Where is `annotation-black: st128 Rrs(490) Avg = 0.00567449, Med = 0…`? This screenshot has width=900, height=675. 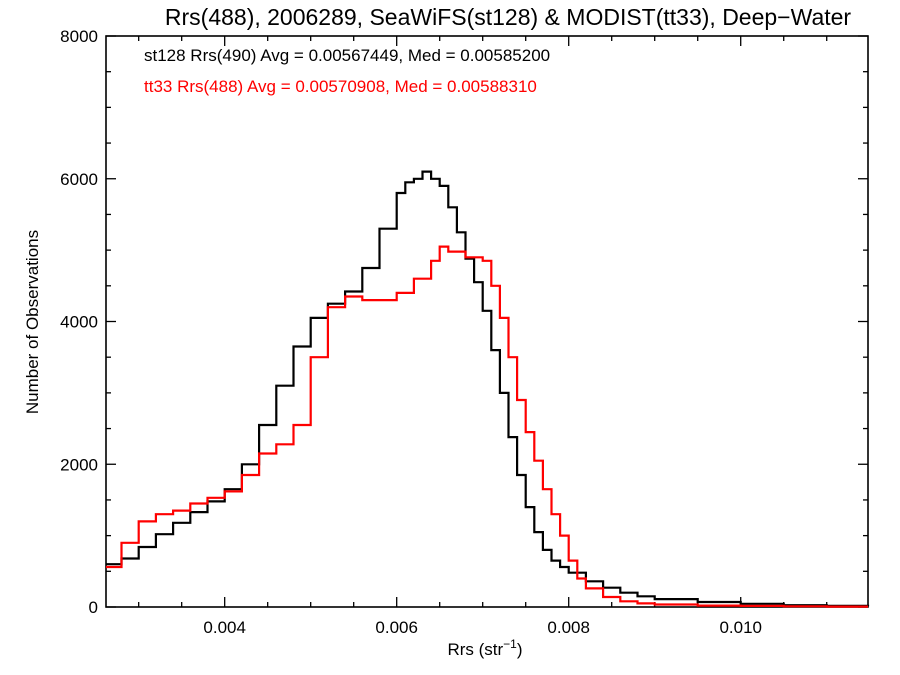
annotation-black: st128 Rrs(490) Avg = 0.00567449, Med = 0… is located at coordinates (347, 55).